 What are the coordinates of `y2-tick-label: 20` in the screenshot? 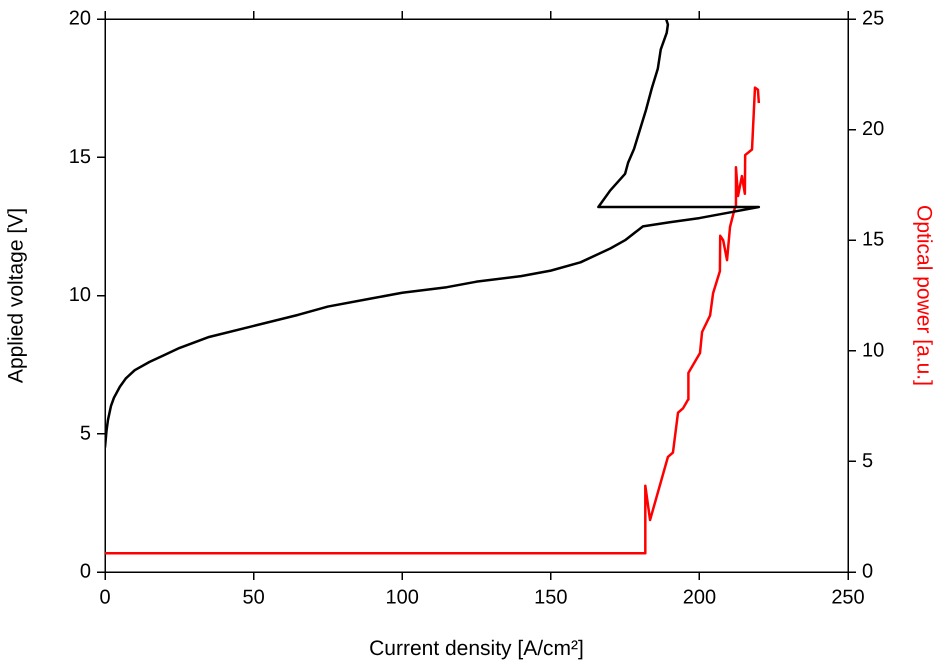 It's located at (873, 129).